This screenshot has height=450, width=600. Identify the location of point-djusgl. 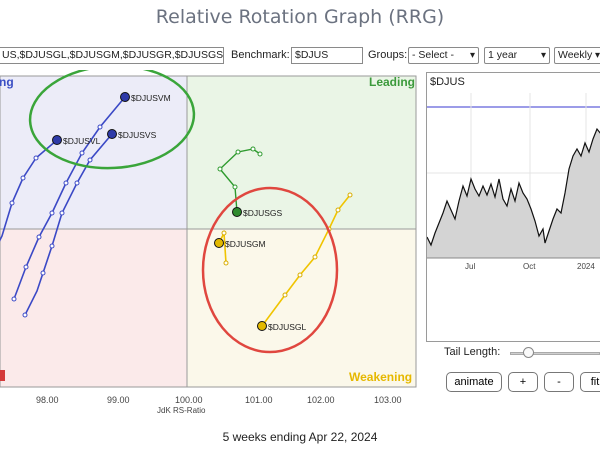
(262, 326).